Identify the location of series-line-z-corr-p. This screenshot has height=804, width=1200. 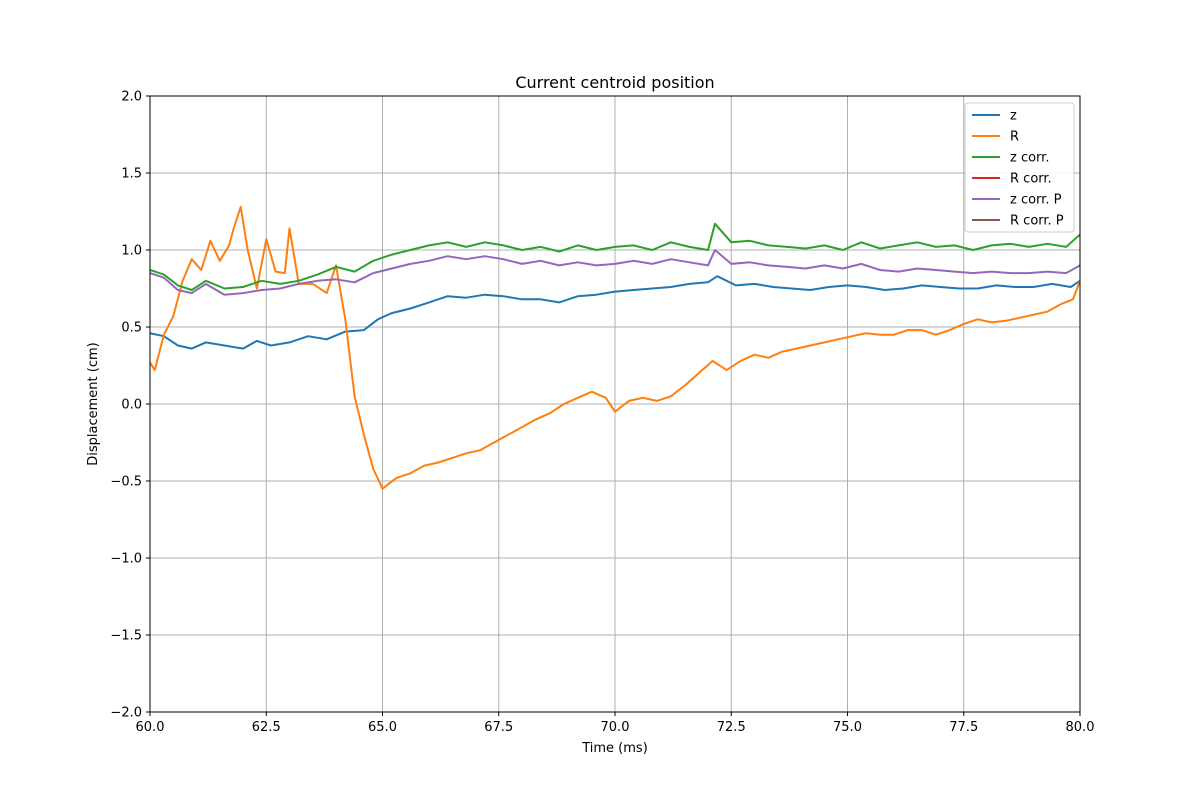
(615, 272).